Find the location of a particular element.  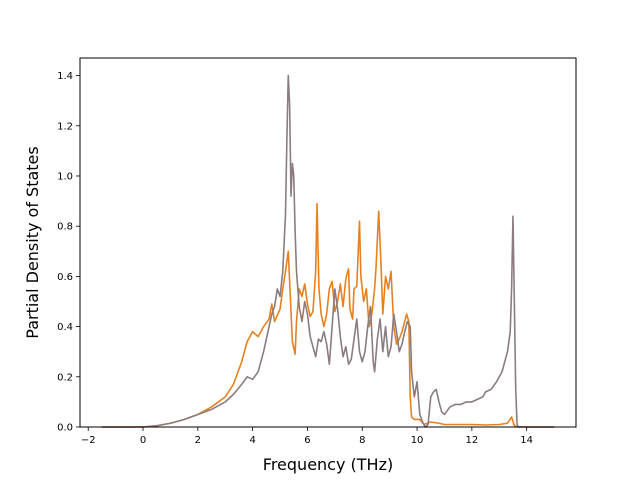

y-tick-label: 0.6 is located at coordinates (65, 277).